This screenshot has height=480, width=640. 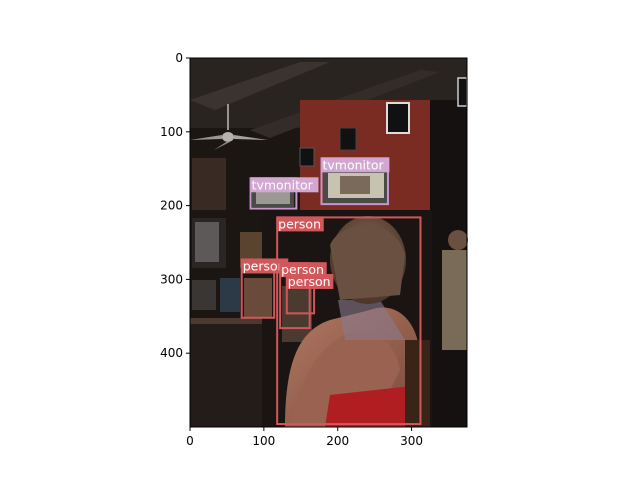 I want to click on y-tick-label: 300, so click(x=171, y=279).